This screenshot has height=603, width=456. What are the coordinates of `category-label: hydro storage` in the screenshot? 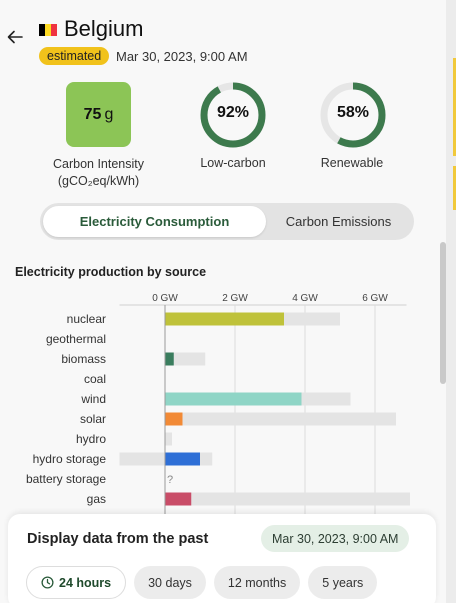 It's located at (70, 459).